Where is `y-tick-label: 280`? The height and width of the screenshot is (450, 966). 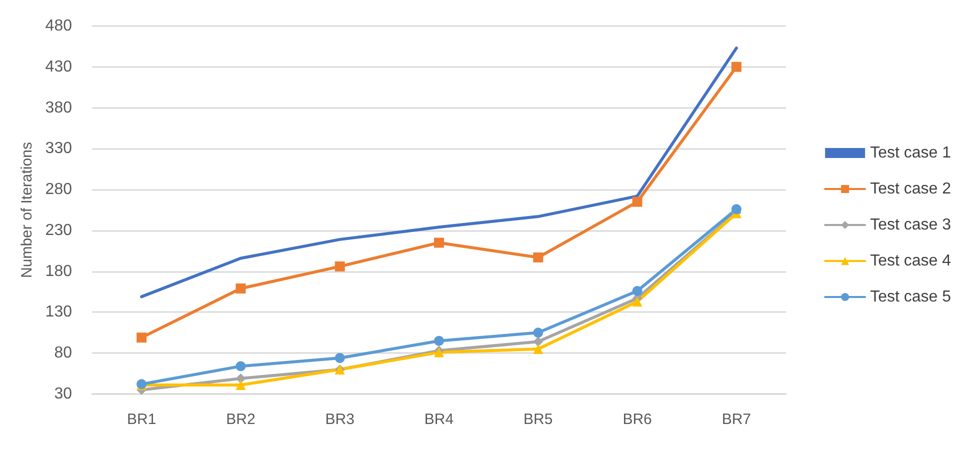
y-tick-label: 280 is located at coordinates (58, 189).